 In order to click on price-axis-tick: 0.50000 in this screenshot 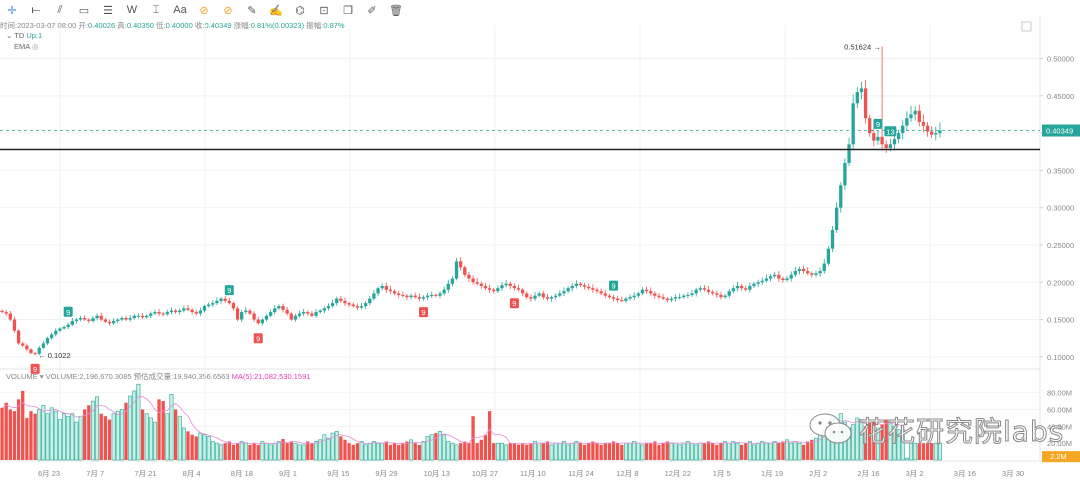, I will do `click(1060, 59)`.